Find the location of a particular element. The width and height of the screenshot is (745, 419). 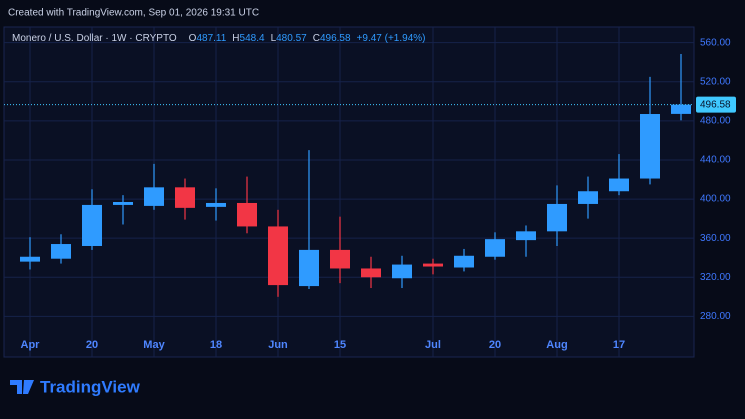

ohlc-value: 487.11 is located at coordinates (211, 38).